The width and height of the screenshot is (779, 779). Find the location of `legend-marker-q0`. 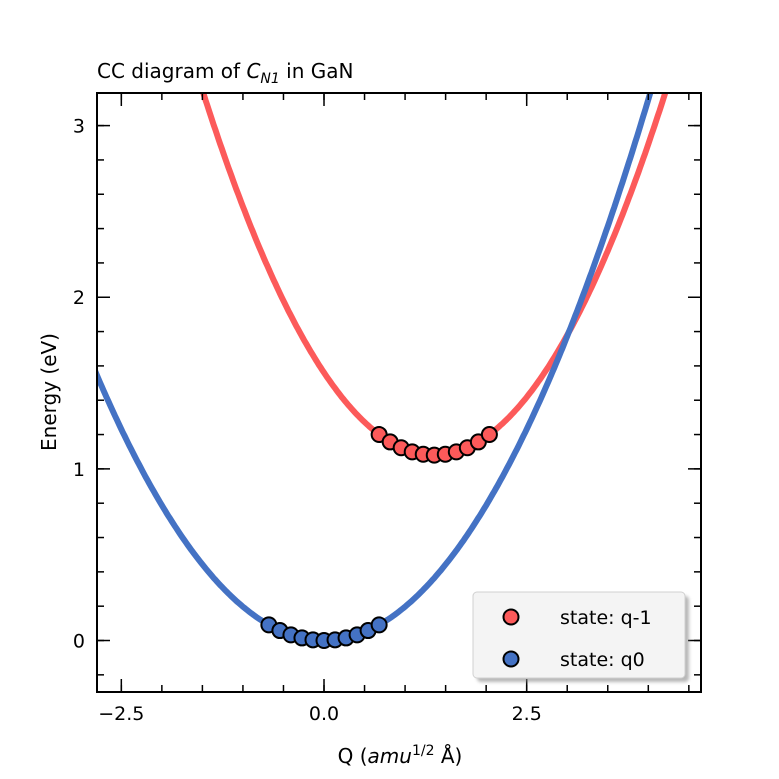

legend-marker-q0 is located at coordinates (511, 659).